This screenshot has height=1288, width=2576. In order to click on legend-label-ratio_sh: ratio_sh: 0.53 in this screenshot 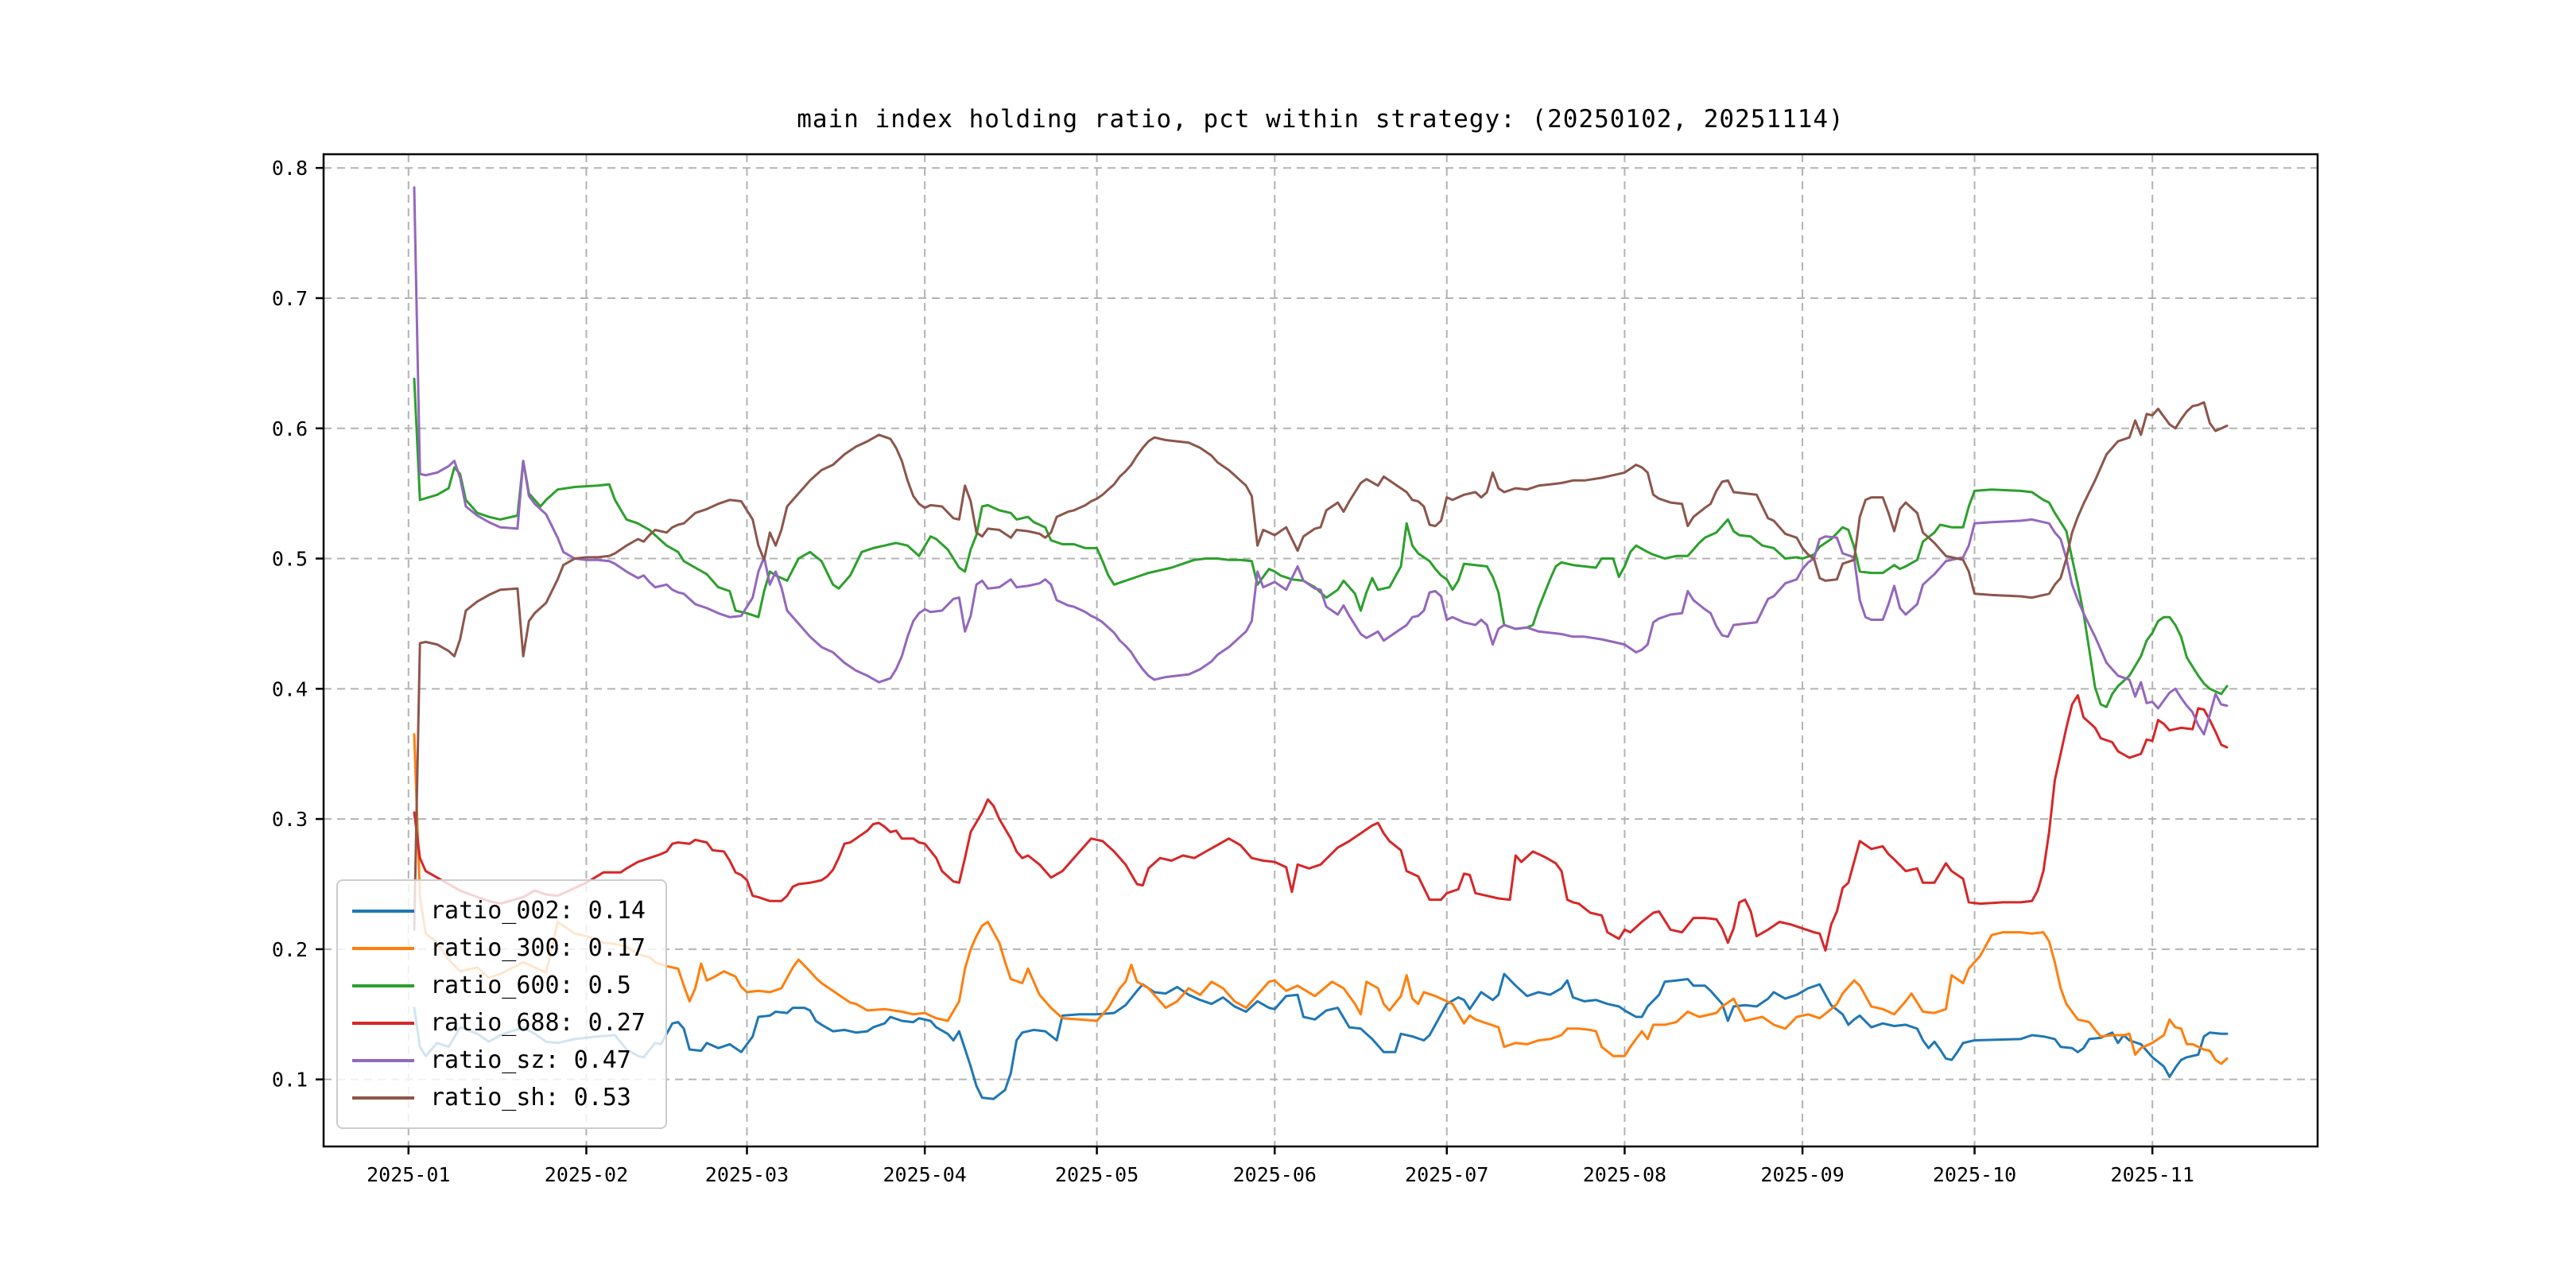, I will do `click(530, 1097)`.